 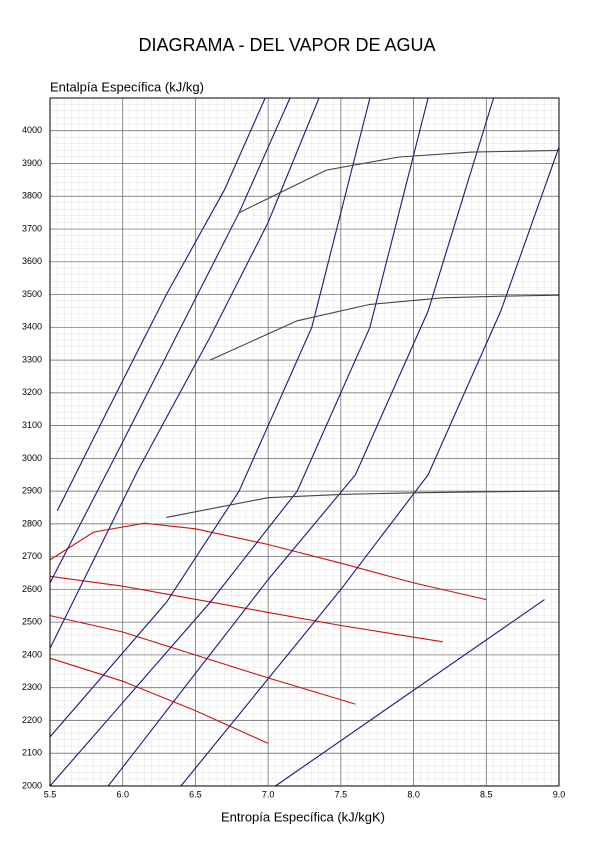 What do you see at coordinates (32, 261) in the screenshot?
I see `y-tick-label: 3600` at bounding box center [32, 261].